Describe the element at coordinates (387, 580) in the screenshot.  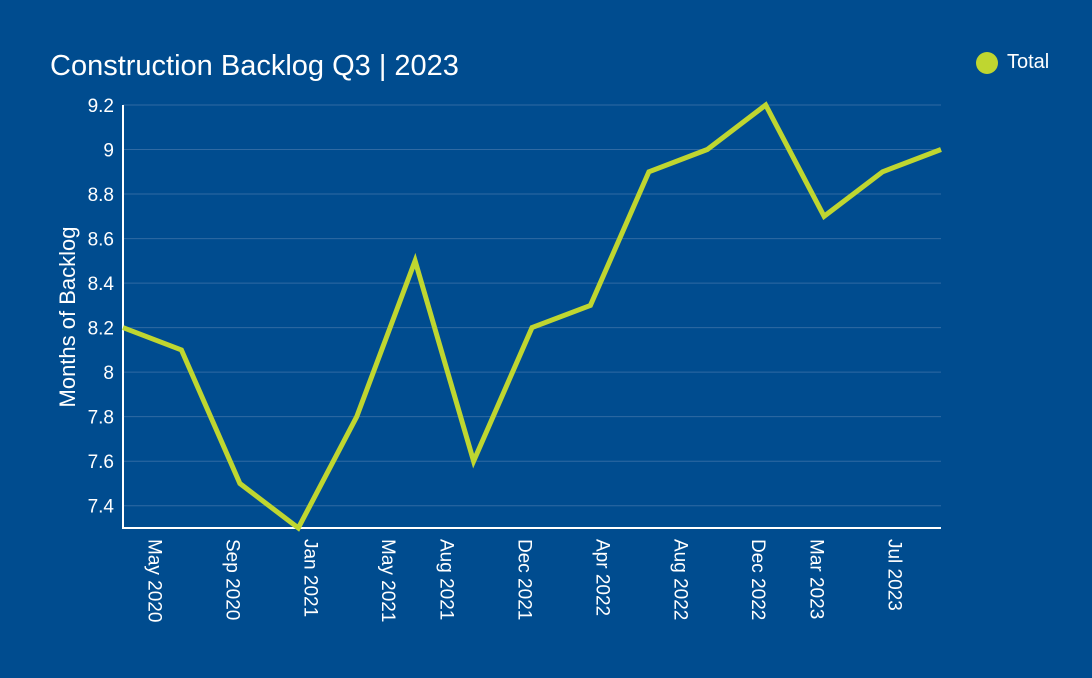
I see `x-tick-label: May 2021` at that location.